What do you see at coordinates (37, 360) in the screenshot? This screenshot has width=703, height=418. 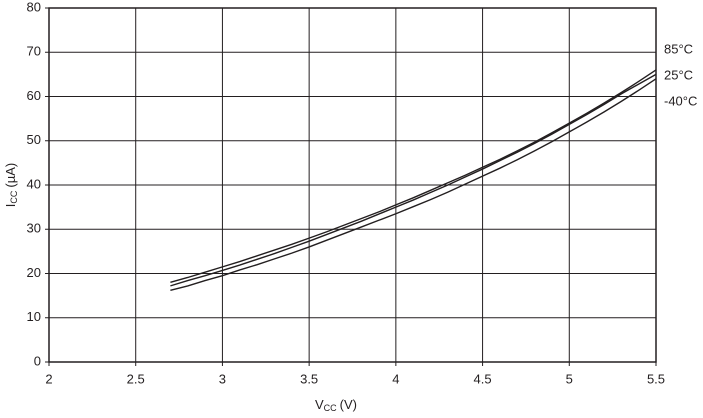 I see `y-tick-label: 0` at bounding box center [37, 360].